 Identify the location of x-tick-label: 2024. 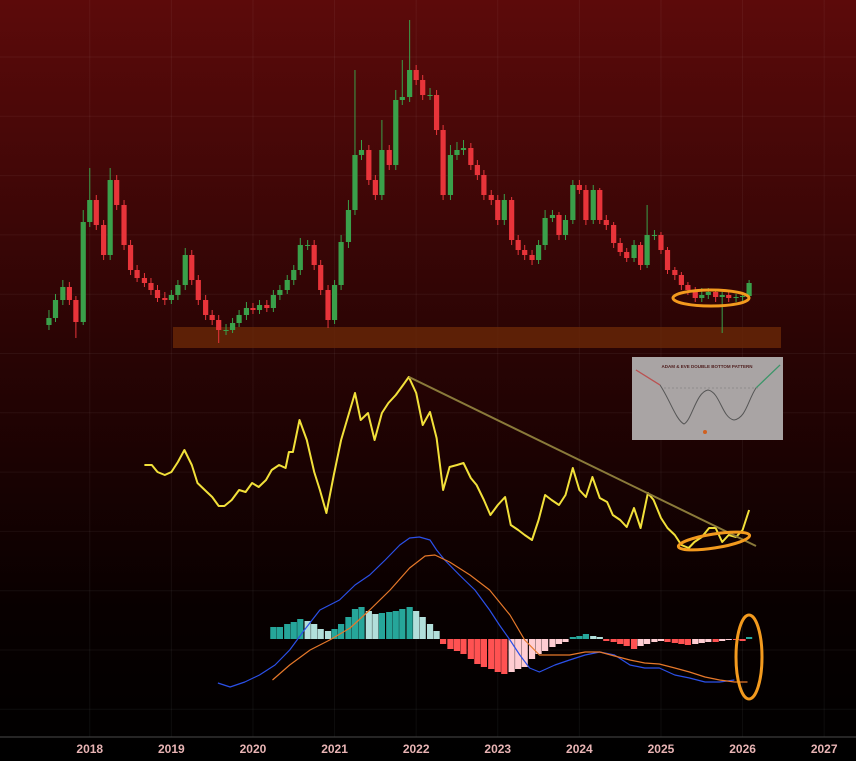
(579, 749).